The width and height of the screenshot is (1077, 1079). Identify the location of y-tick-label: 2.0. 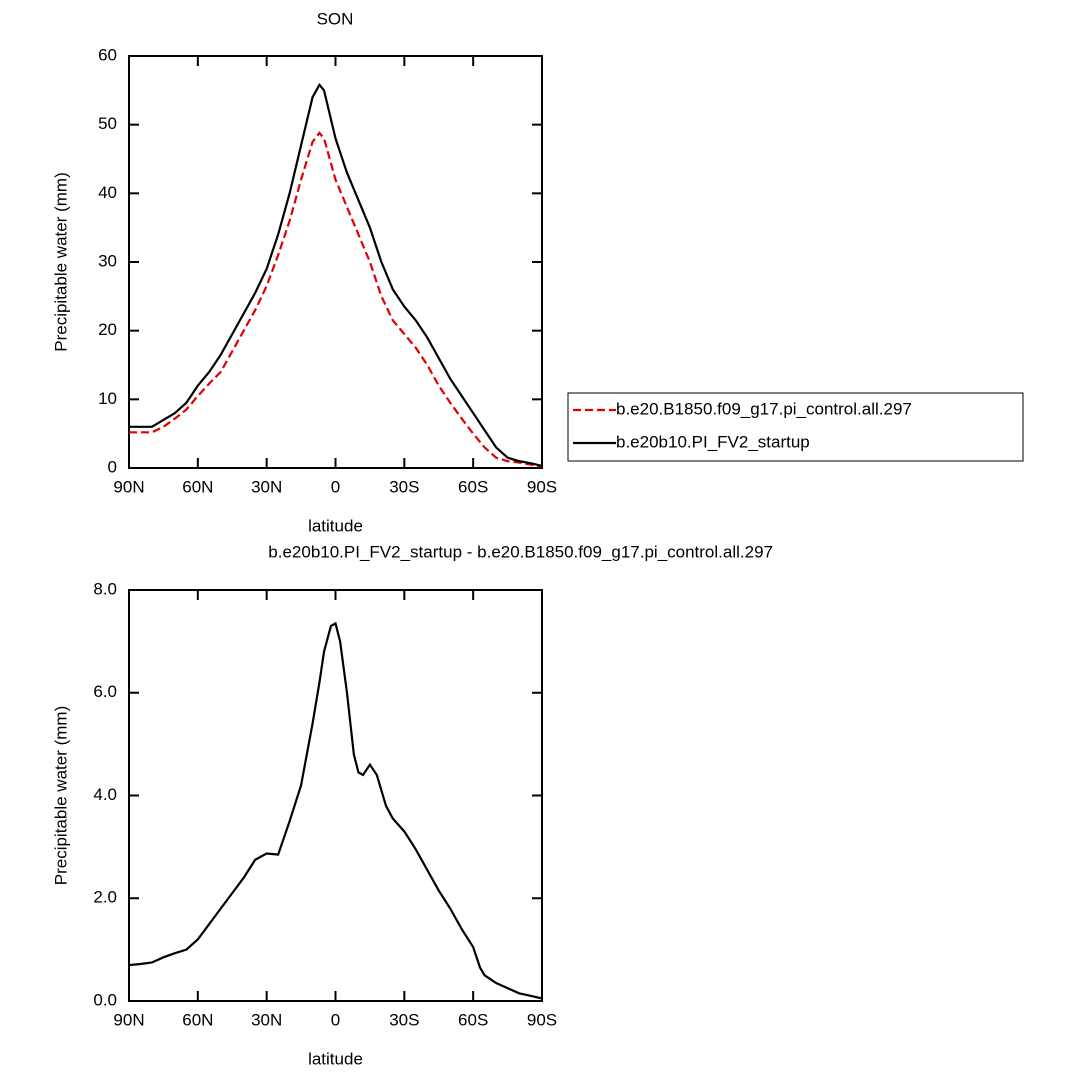
(105, 897).